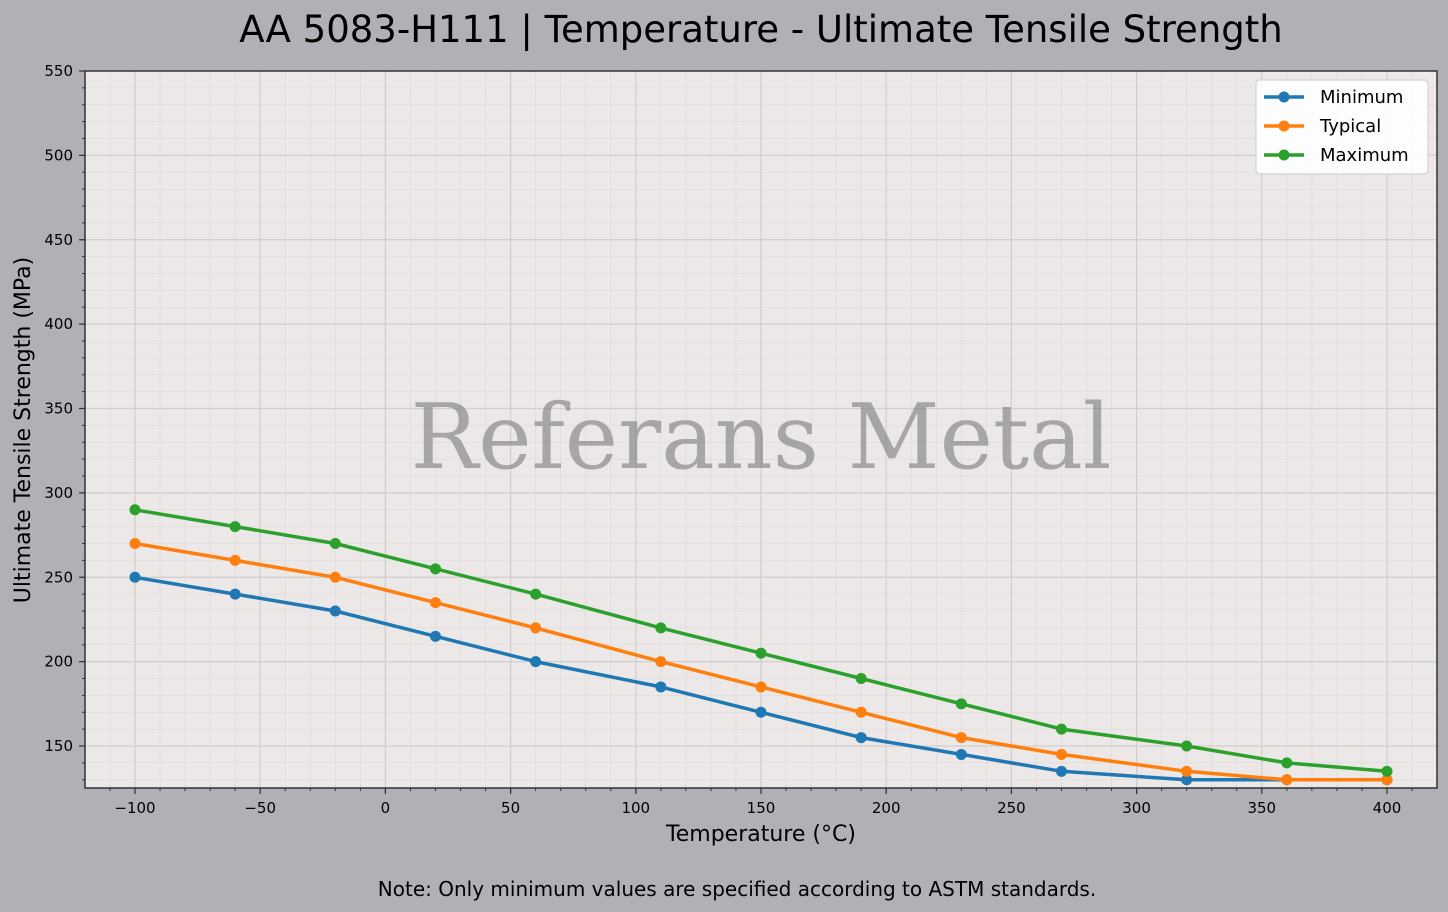 This screenshot has width=1448, height=912. Describe the element at coordinates (386, 808) in the screenshot. I see `x-tick-label: 0` at that location.